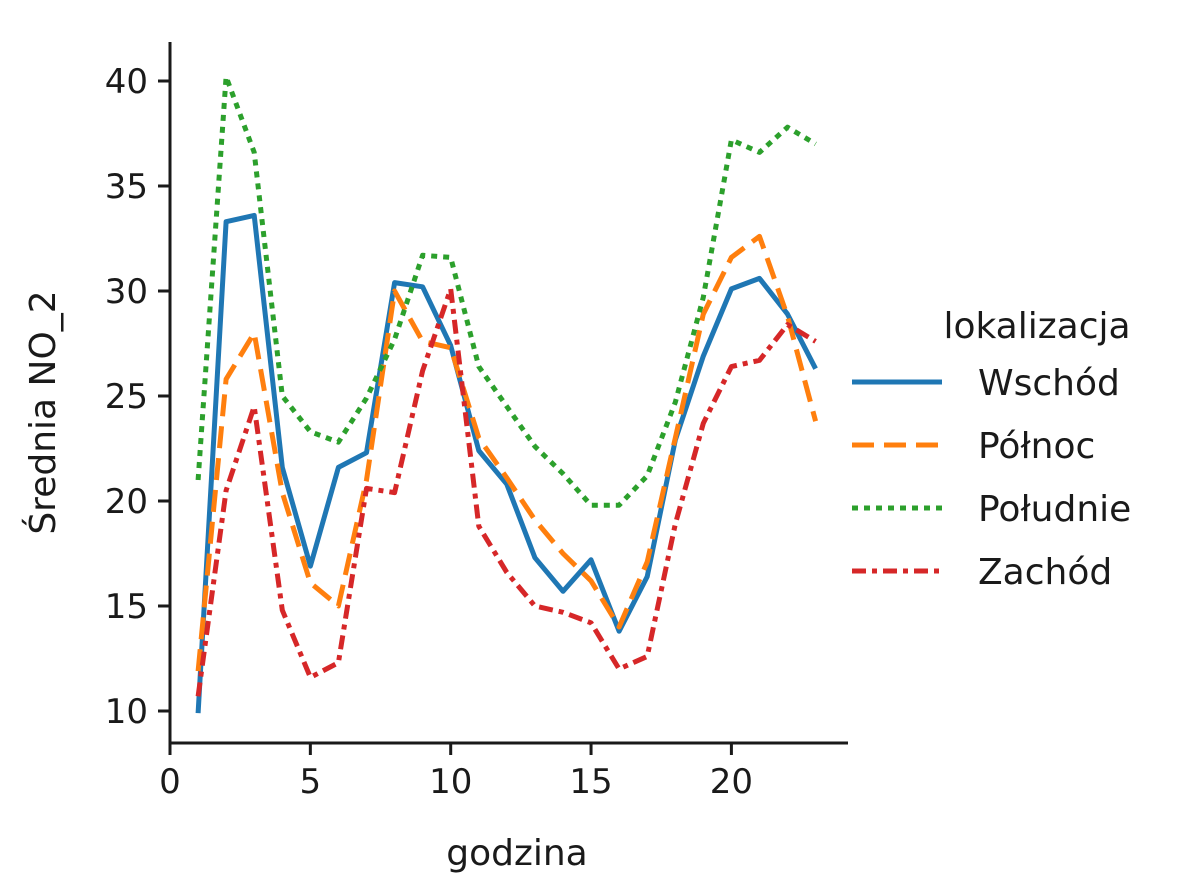 The height and width of the screenshot is (896, 1190). I want to click on y-tick-label: 35, so click(126, 187).